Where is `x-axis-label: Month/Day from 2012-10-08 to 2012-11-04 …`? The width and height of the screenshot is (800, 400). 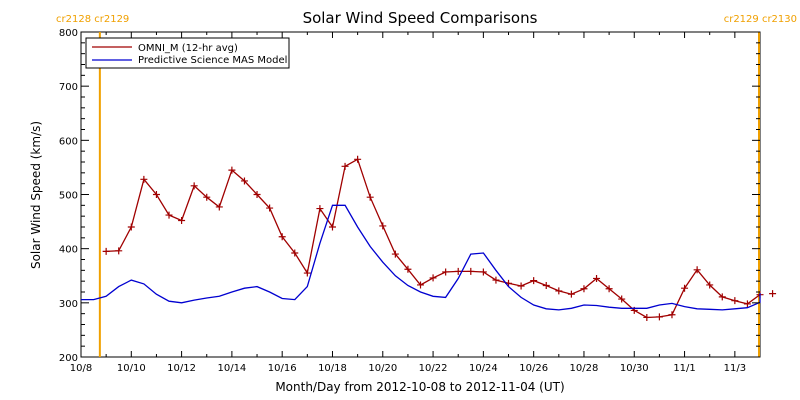
x-axis-label: Month/Day from 2012-10-08 to 2012-11-04 … is located at coordinates (419, 387).